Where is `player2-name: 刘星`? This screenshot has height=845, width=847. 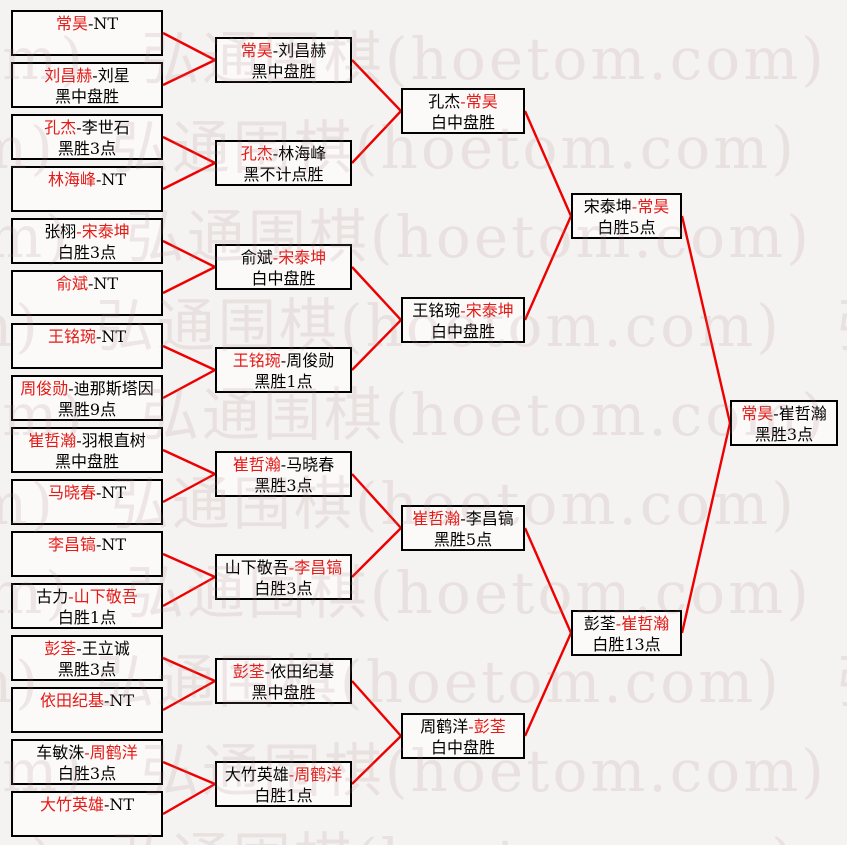
player2-name: 刘星 is located at coordinates (113, 75).